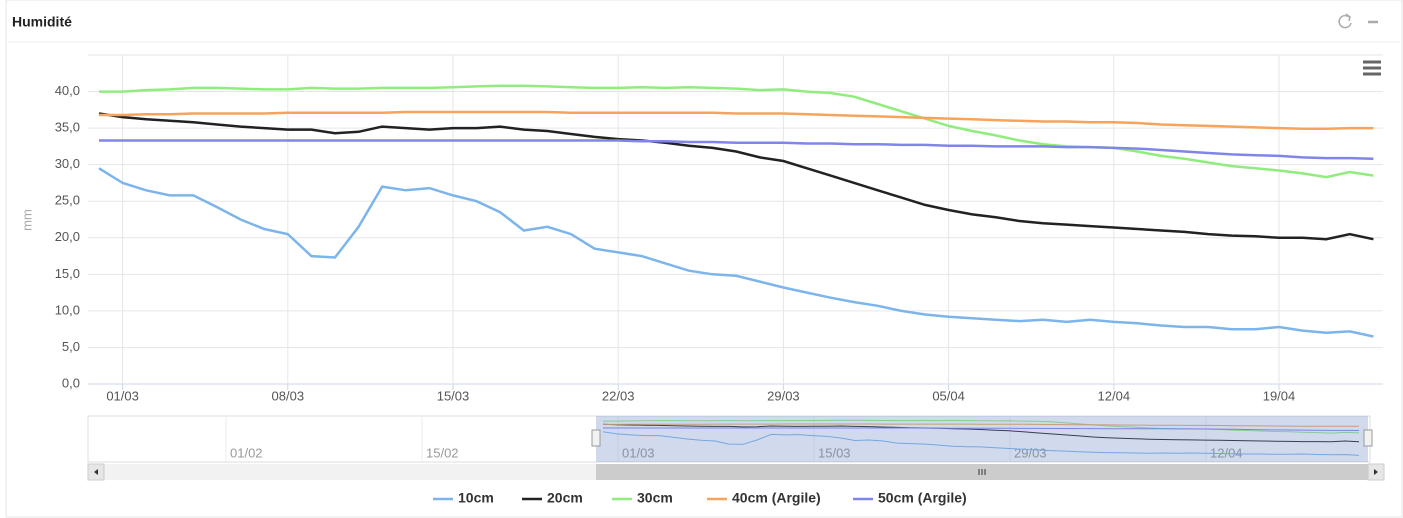 The image size is (1403, 518). What do you see at coordinates (67, 127) in the screenshot?
I see `y-tick-label: 35,0` at bounding box center [67, 127].